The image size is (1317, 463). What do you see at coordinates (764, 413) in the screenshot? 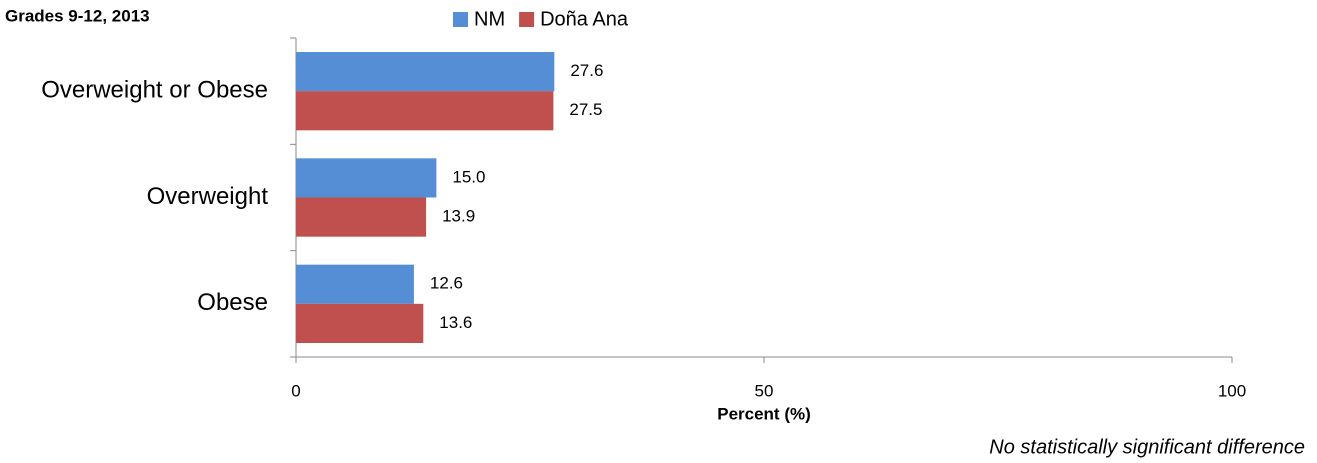
I see `x-axis-label: Percent (%)` at bounding box center [764, 413].